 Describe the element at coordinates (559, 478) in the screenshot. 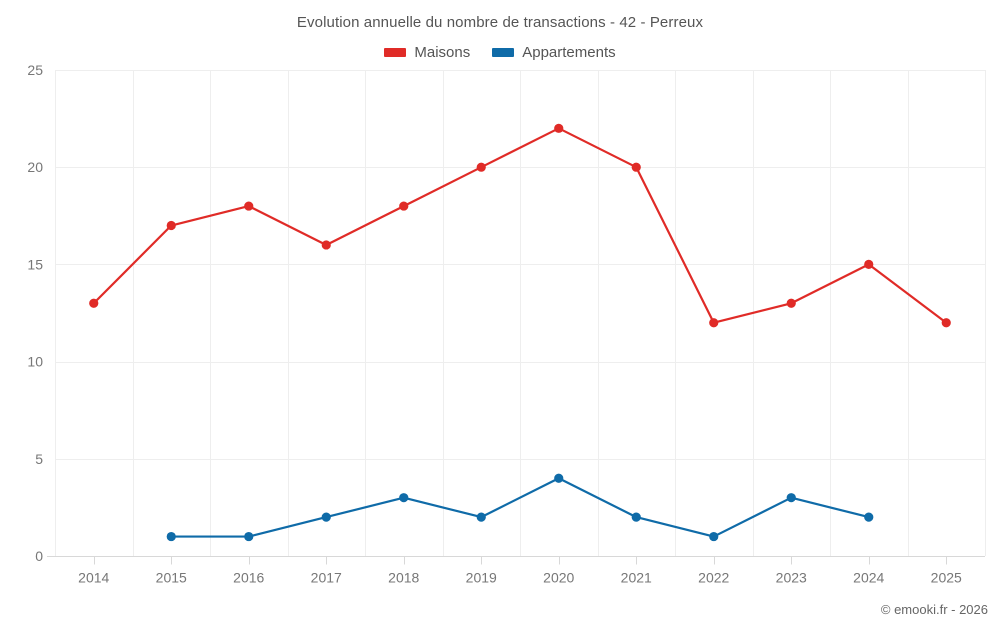

I see `data-point-appartements-2020` at that location.